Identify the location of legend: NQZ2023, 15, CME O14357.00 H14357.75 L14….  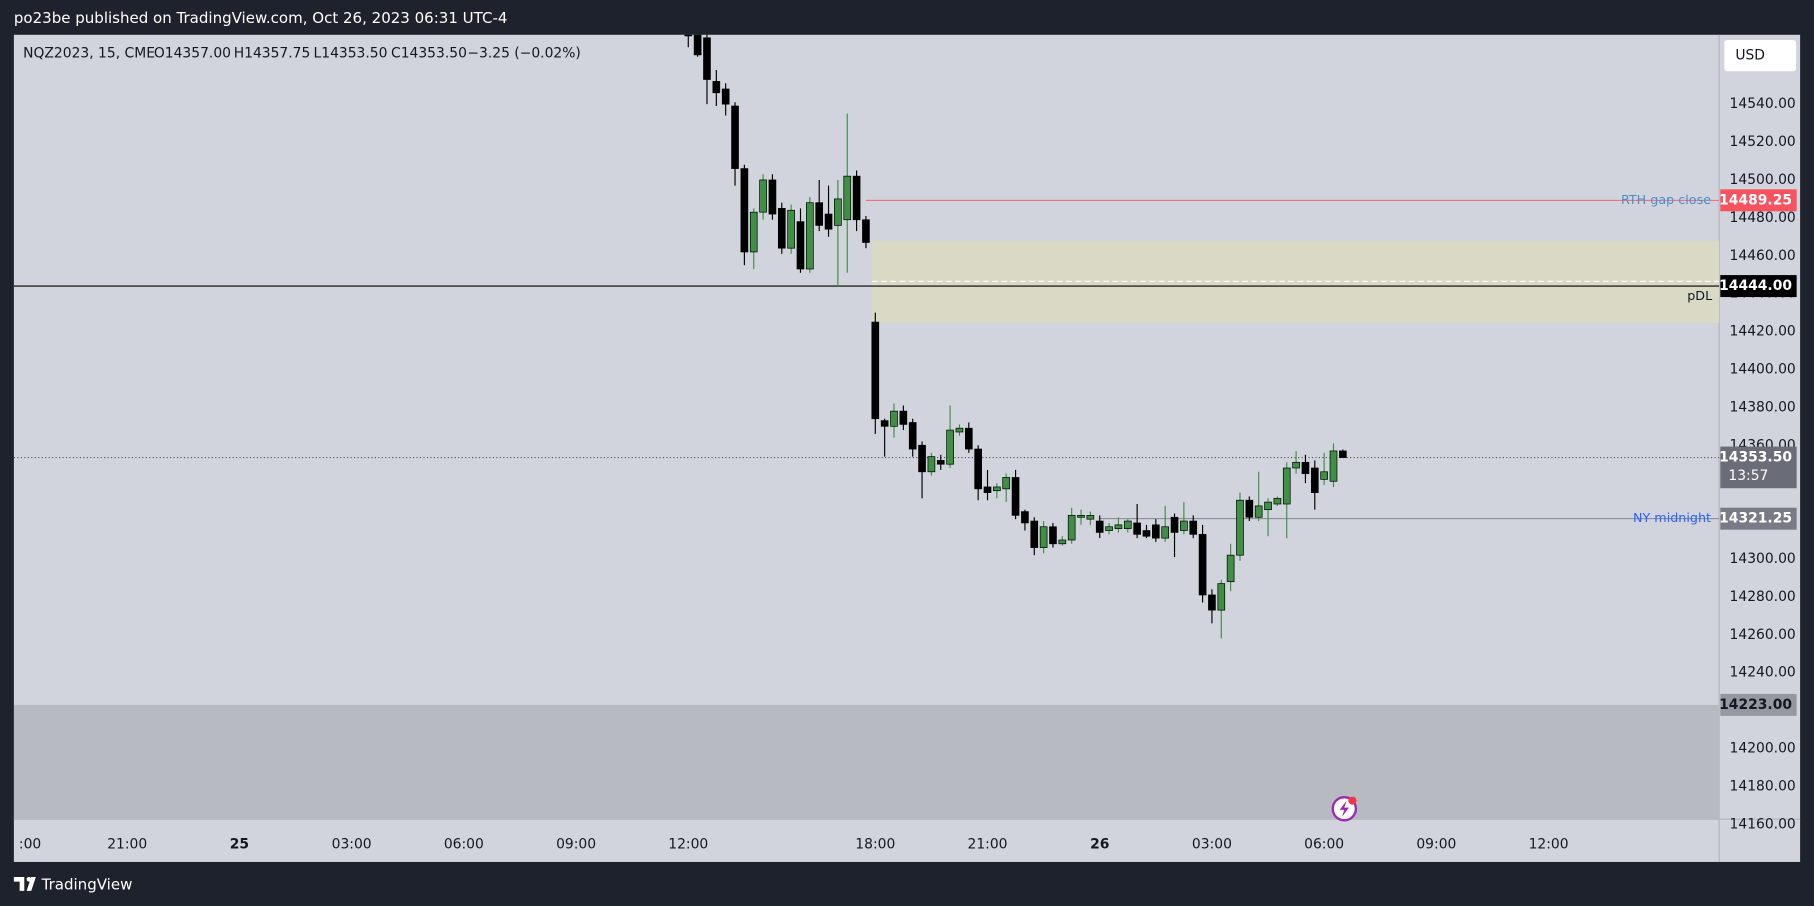
(302, 53).